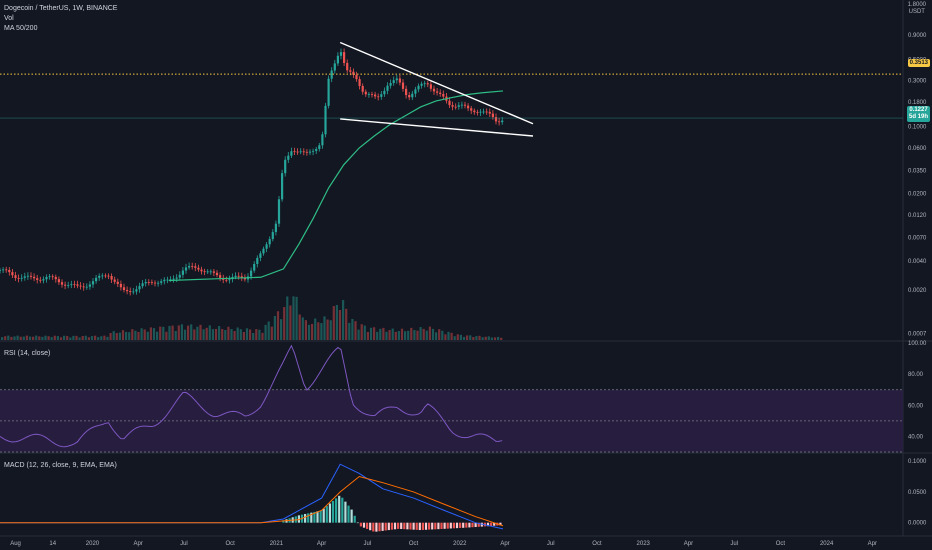 Image resolution: width=932 pixels, height=550 pixels. Describe the element at coordinates (15, 544) in the screenshot. I see `time-tick-label: Aug` at that location.